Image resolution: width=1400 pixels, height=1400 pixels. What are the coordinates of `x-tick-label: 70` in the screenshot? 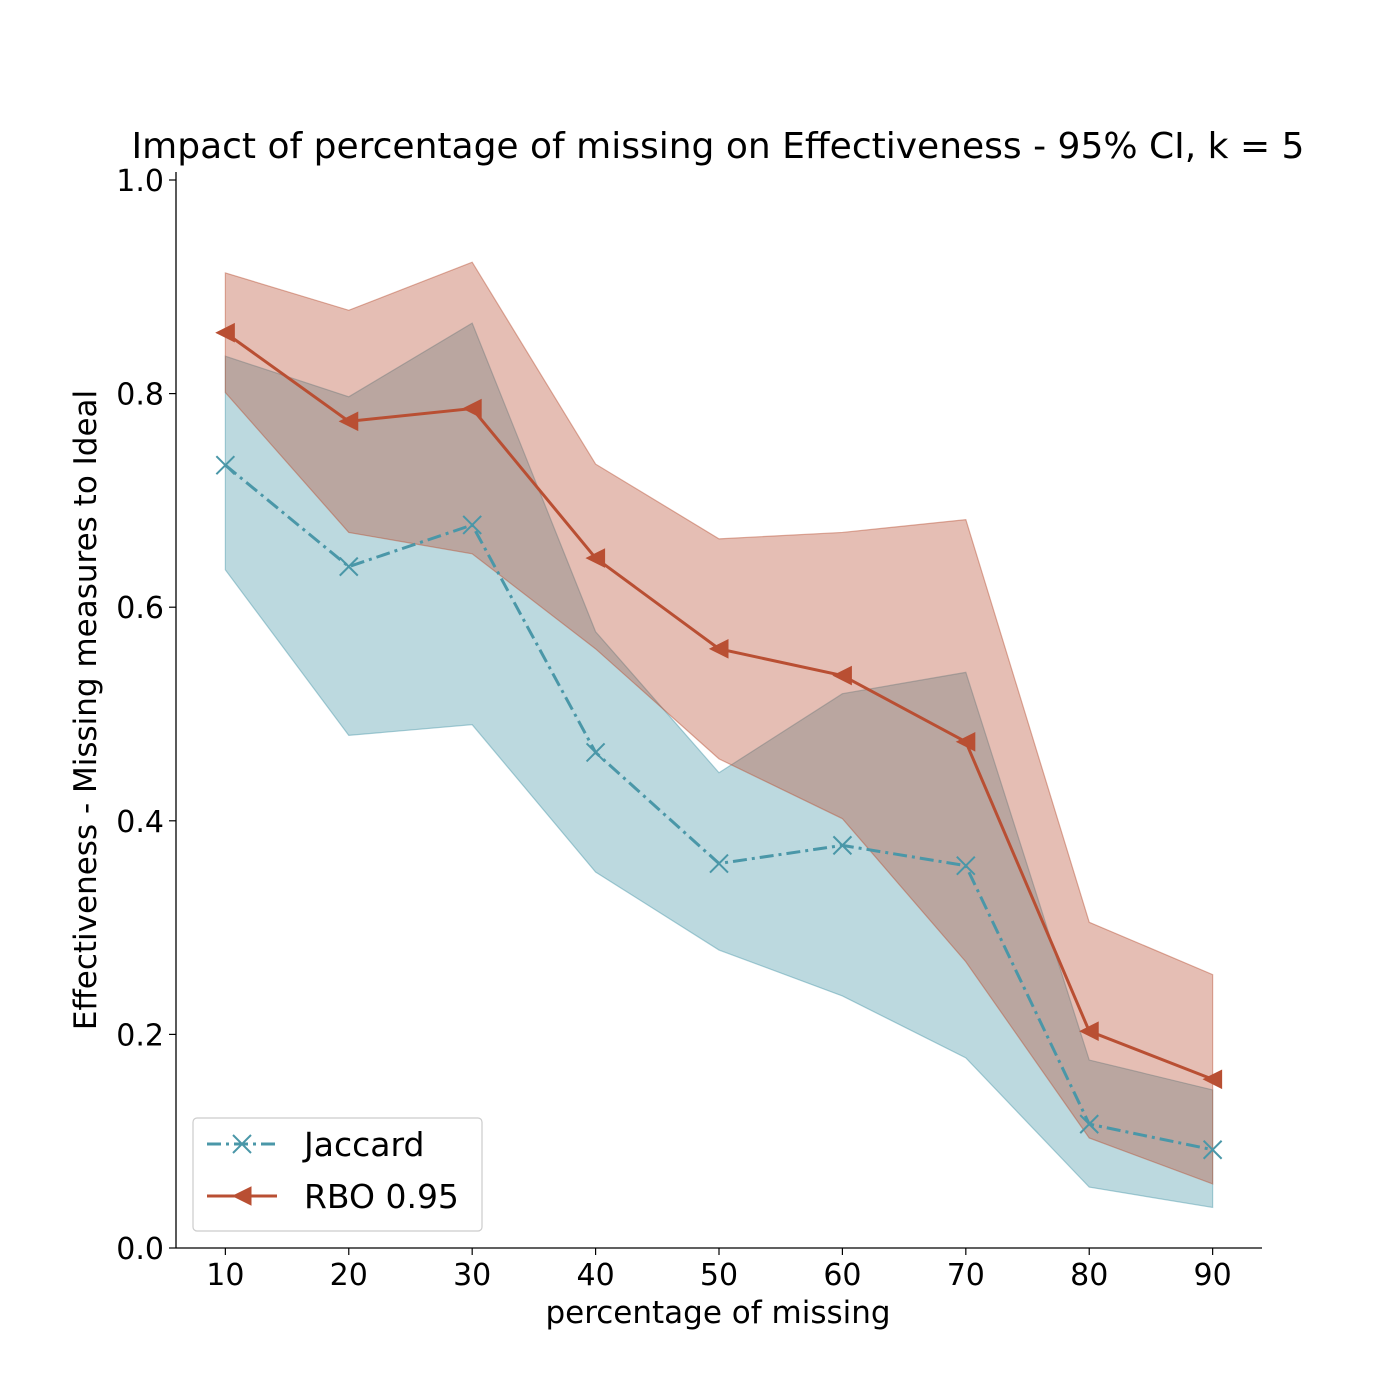 It's located at (966, 1275).